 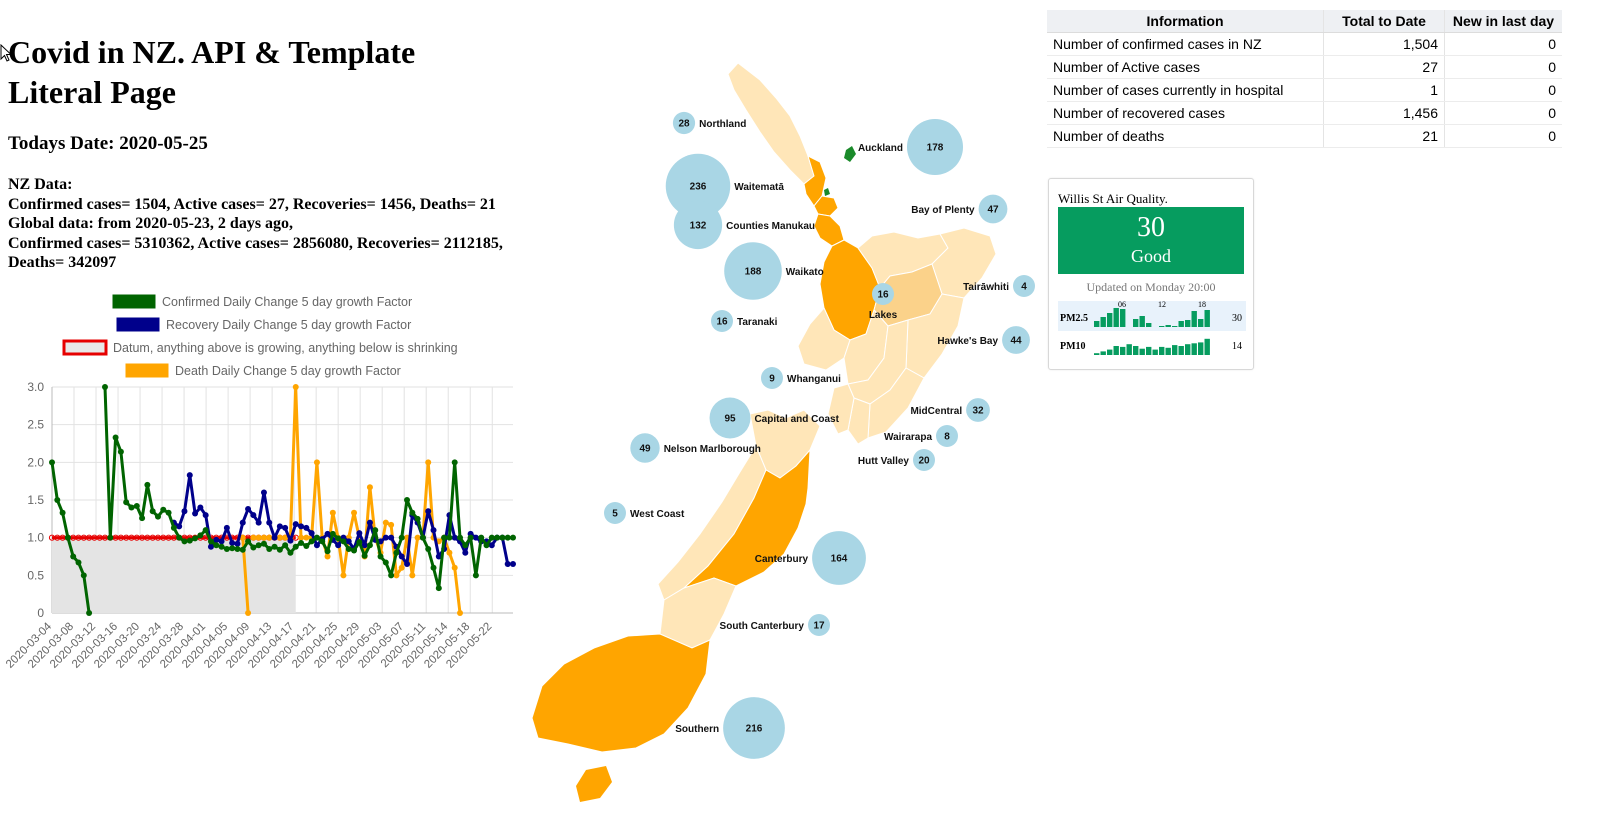 What do you see at coordinates (725, 186) in the screenshot?
I see `map-bubble: 236 Waitematā` at bounding box center [725, 186].